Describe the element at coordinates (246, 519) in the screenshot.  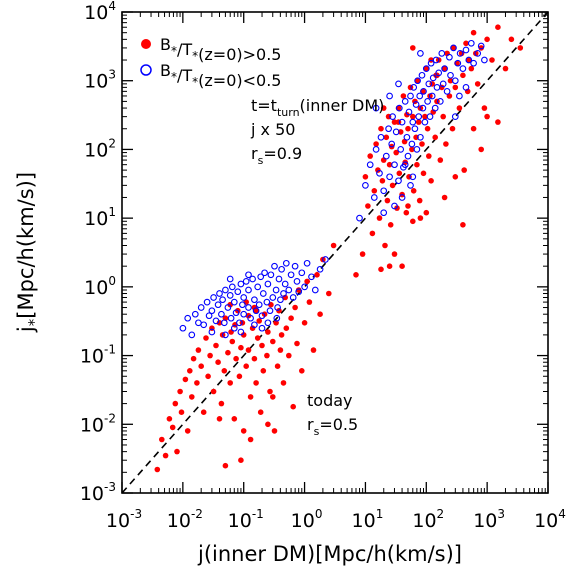
I see `x-tick-label: 10⁻¹` at that location.